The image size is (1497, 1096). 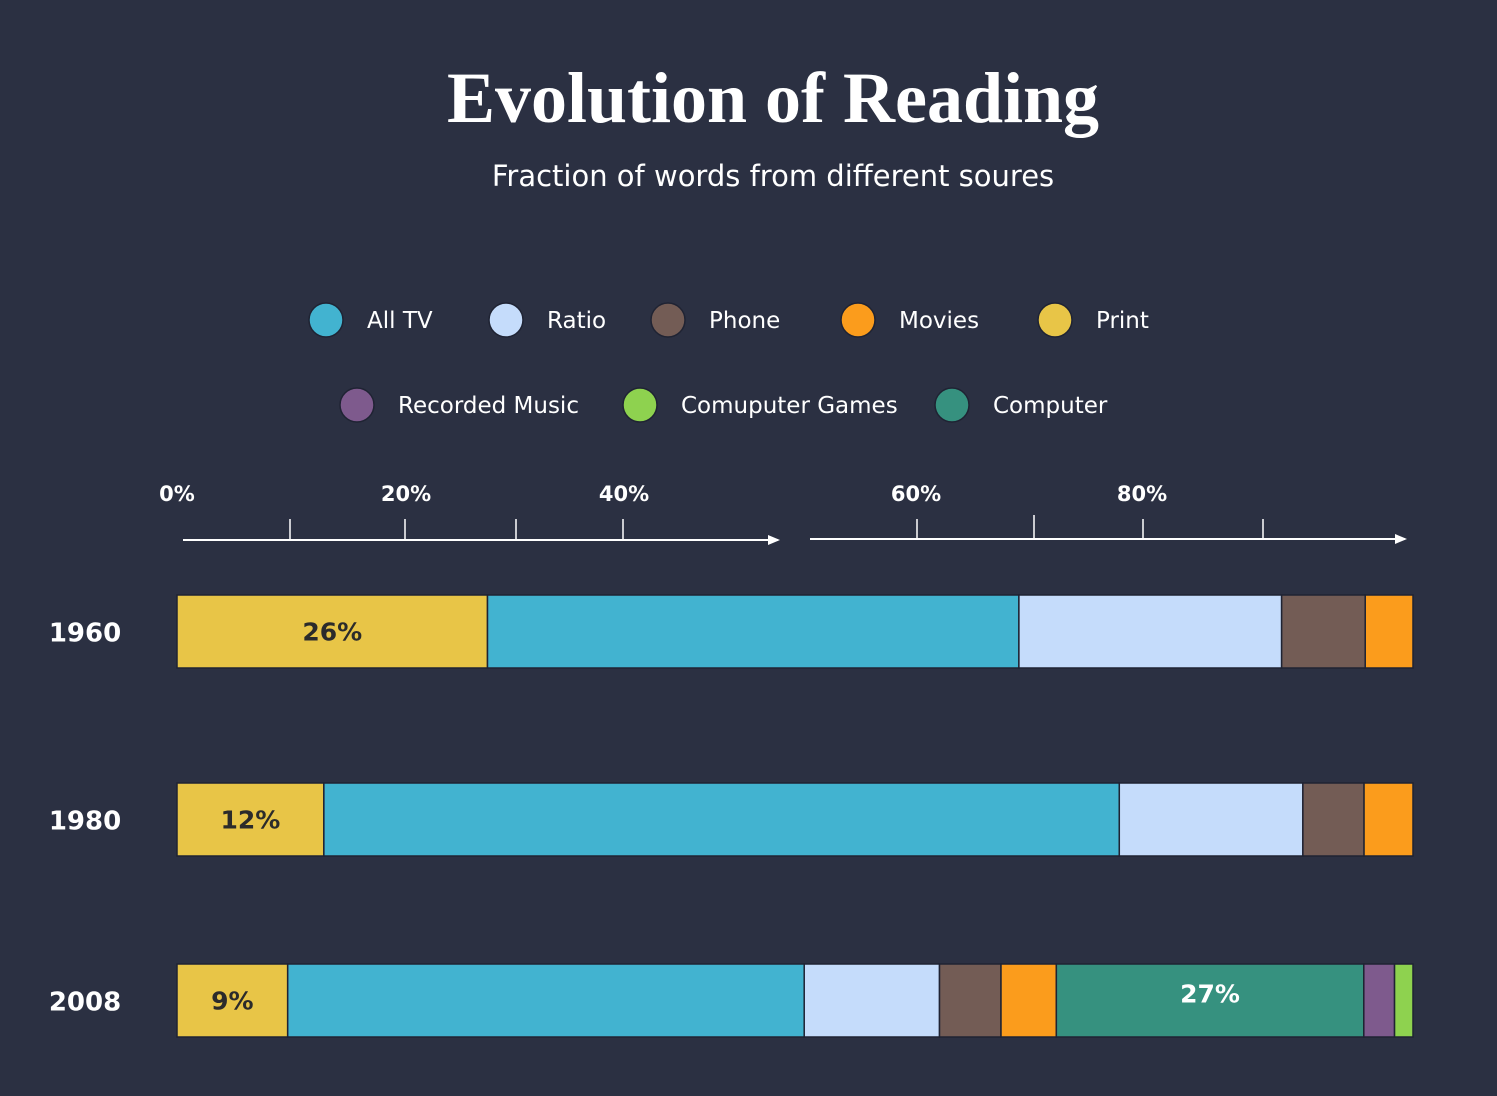 I want to click on chart-title: Evolution of Reading, so click(x=773, y=98).